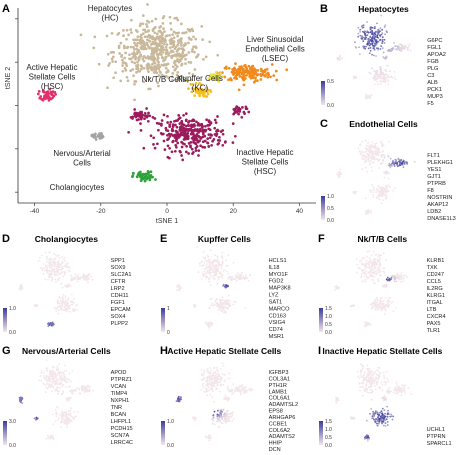  Describe the element at coordinates (168, 309) in the screenshot. I see `colorbar-tick: 1` at that location.